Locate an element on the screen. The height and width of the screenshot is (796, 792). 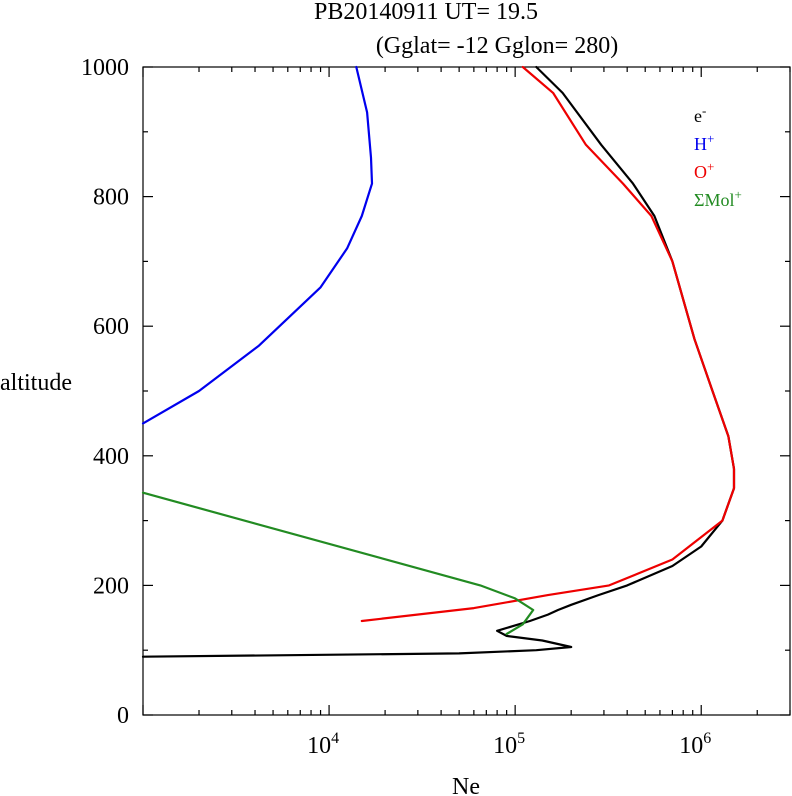
x-tick-label: 10⁵ is located at coordinates (509, 744).